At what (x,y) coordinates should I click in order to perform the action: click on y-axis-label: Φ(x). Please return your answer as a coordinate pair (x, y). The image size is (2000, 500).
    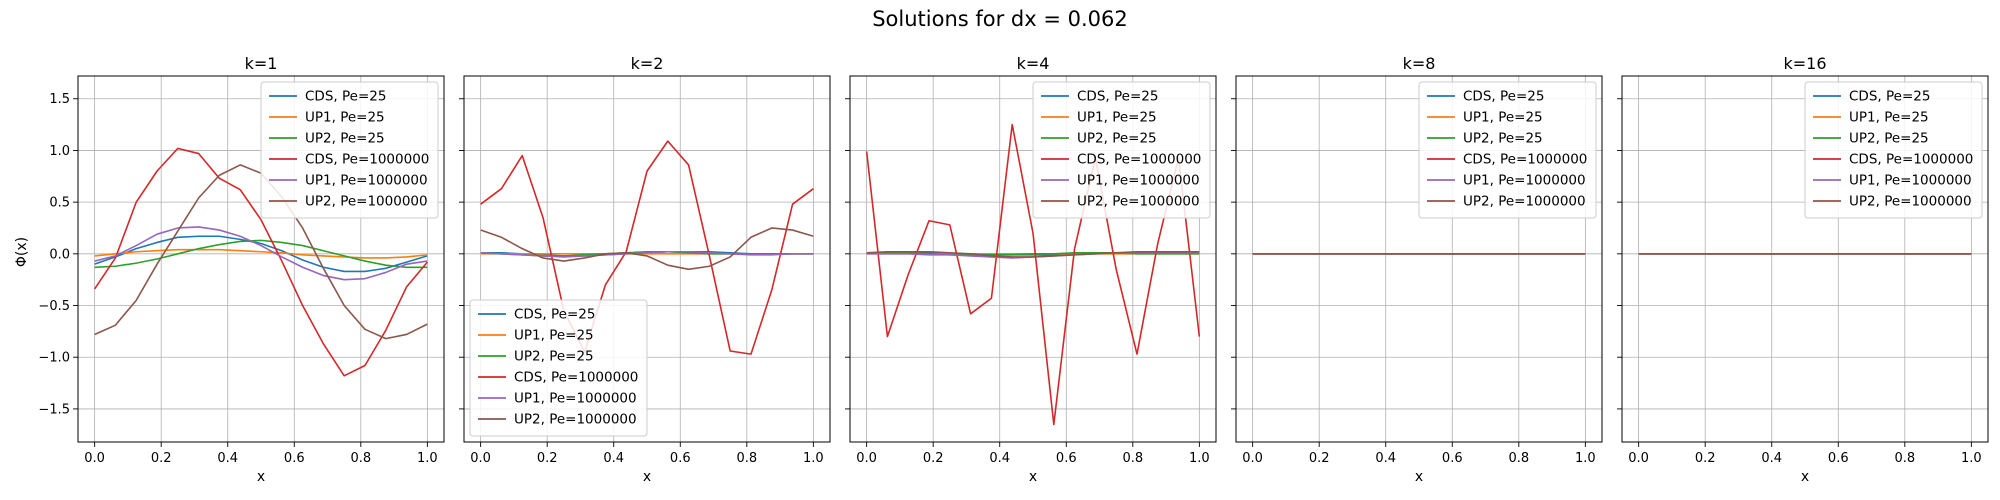
    Looking at the image, I should click on (22, 252).